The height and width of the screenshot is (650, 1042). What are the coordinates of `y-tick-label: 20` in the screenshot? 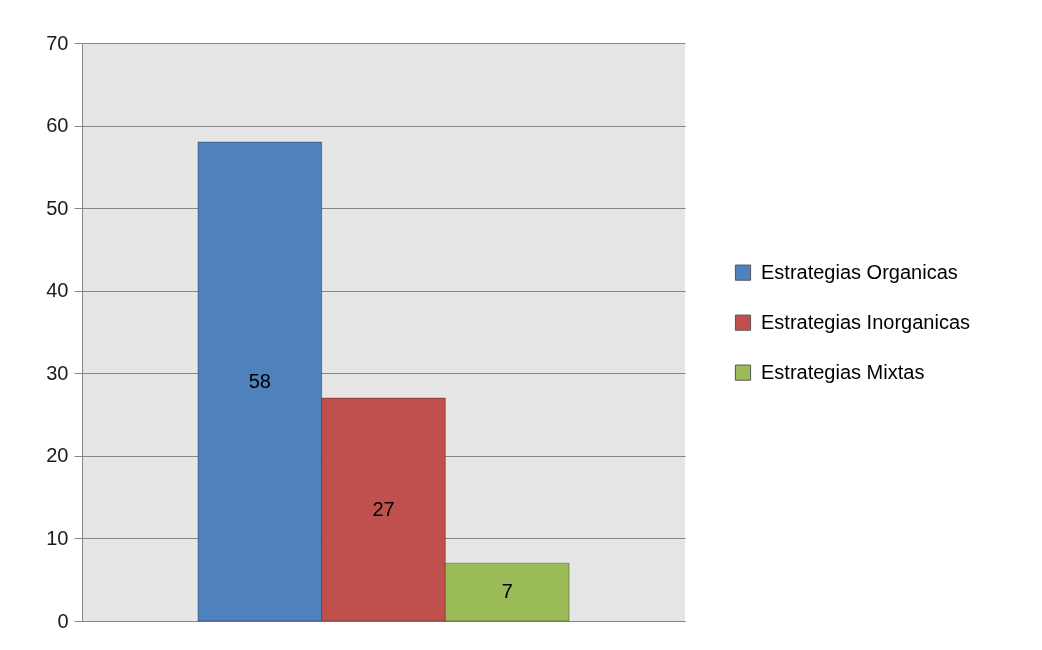 It's located at (57, 455).